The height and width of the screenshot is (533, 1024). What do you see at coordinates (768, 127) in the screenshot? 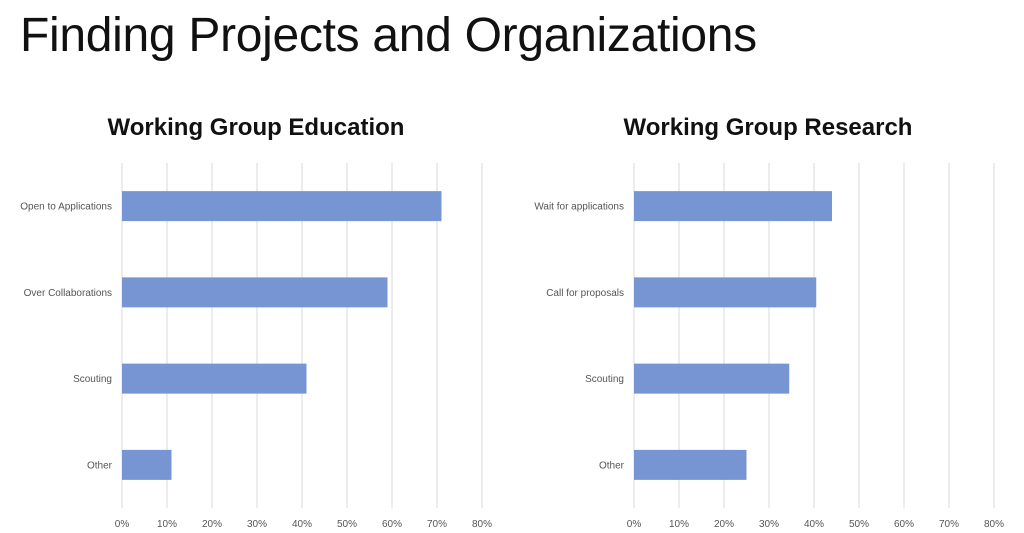
I see `chart-title: Working Group Research` at bounding box center [768, 127].